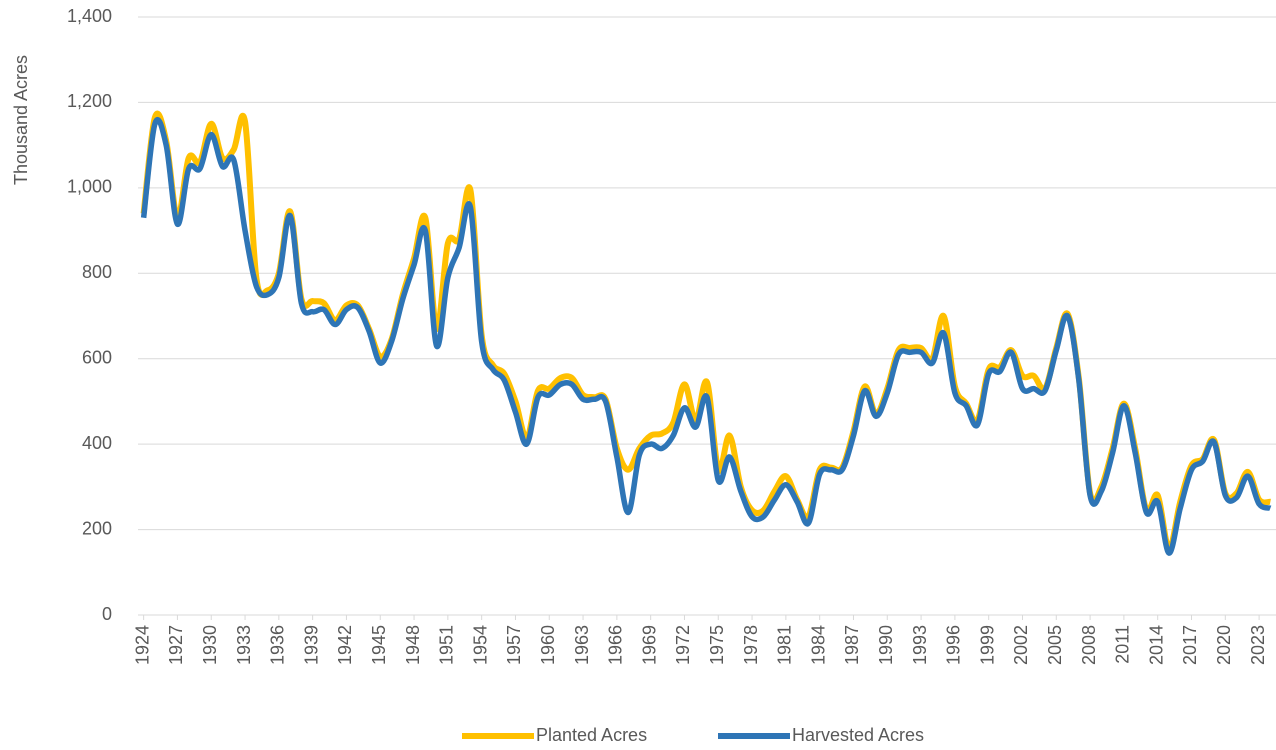 The image size is (1276, 750). Describe the element at coordinates (89, 101) in the screenshot. I see `y-tick-label: 1,200` at that location.